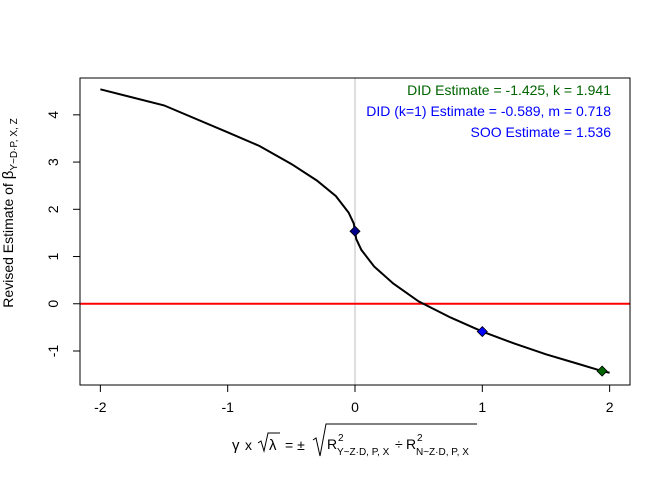  Describe the element at coordinates (63, 234) in the screenshot. I see `y-axis: -1 0 1 2 3 4` at that location.